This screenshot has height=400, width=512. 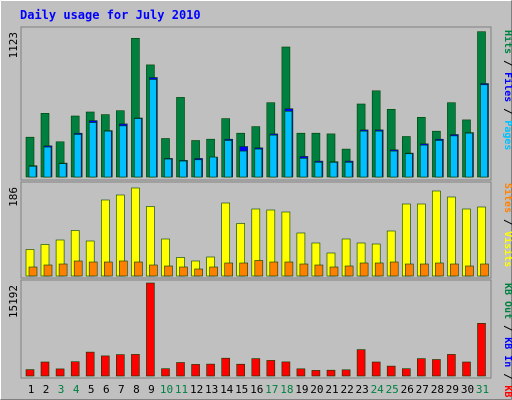 I want to click on chart-title: Daily usage for July 2010, so click(x=110, y=15).